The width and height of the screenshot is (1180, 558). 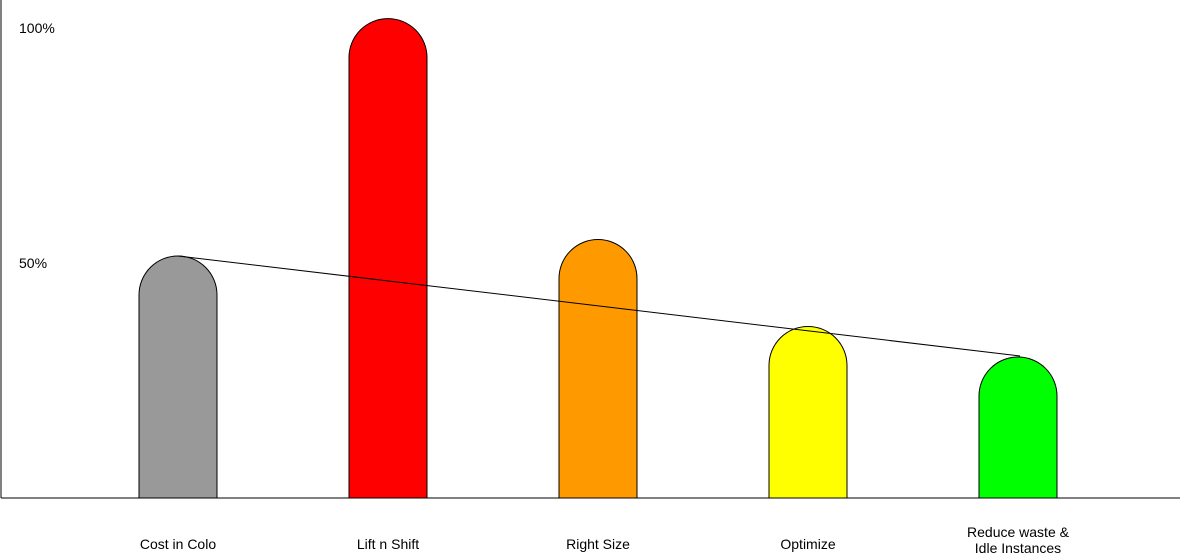 I want to click on category-label-0: Cost in Colo, so click(x=178, y=544).